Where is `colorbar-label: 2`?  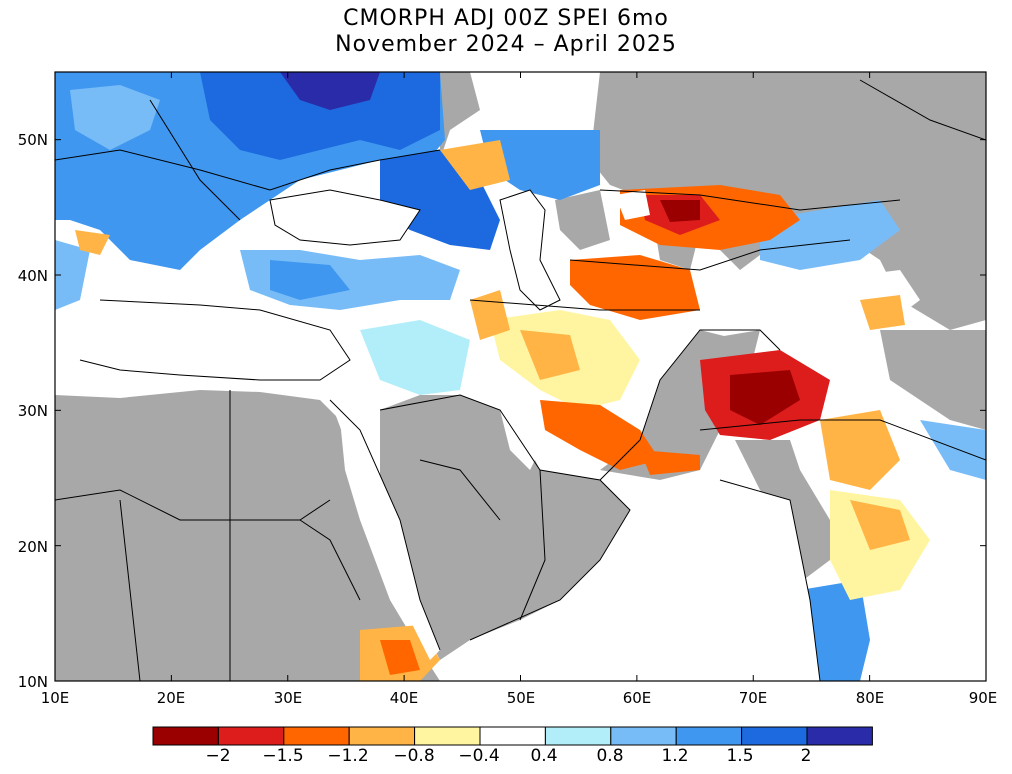 colorbar-label: 2 is located at coordinates (806, 756).